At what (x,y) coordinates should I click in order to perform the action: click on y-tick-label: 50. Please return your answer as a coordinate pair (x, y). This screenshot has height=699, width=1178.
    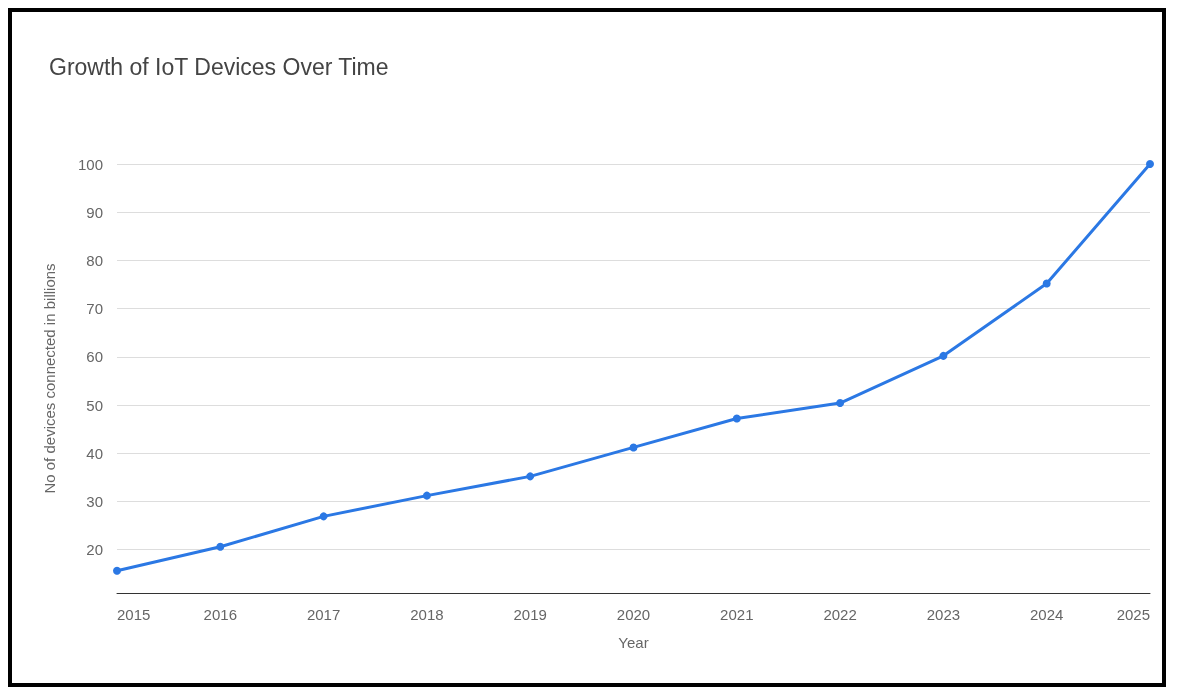
    Looking at the image, I should click on (94, 405).